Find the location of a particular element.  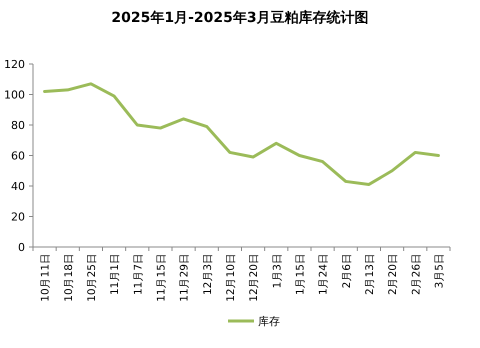

y-tick-label: 100 is located at coordinates (14, 95).